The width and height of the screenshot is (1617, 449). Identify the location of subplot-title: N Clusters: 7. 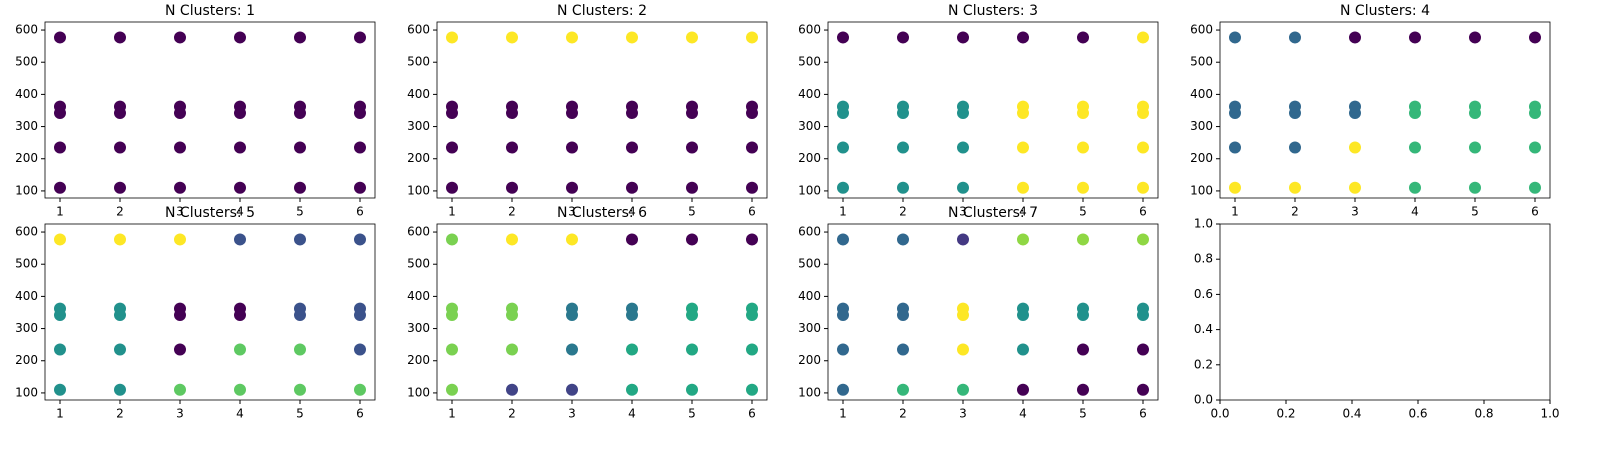
(993, 213).